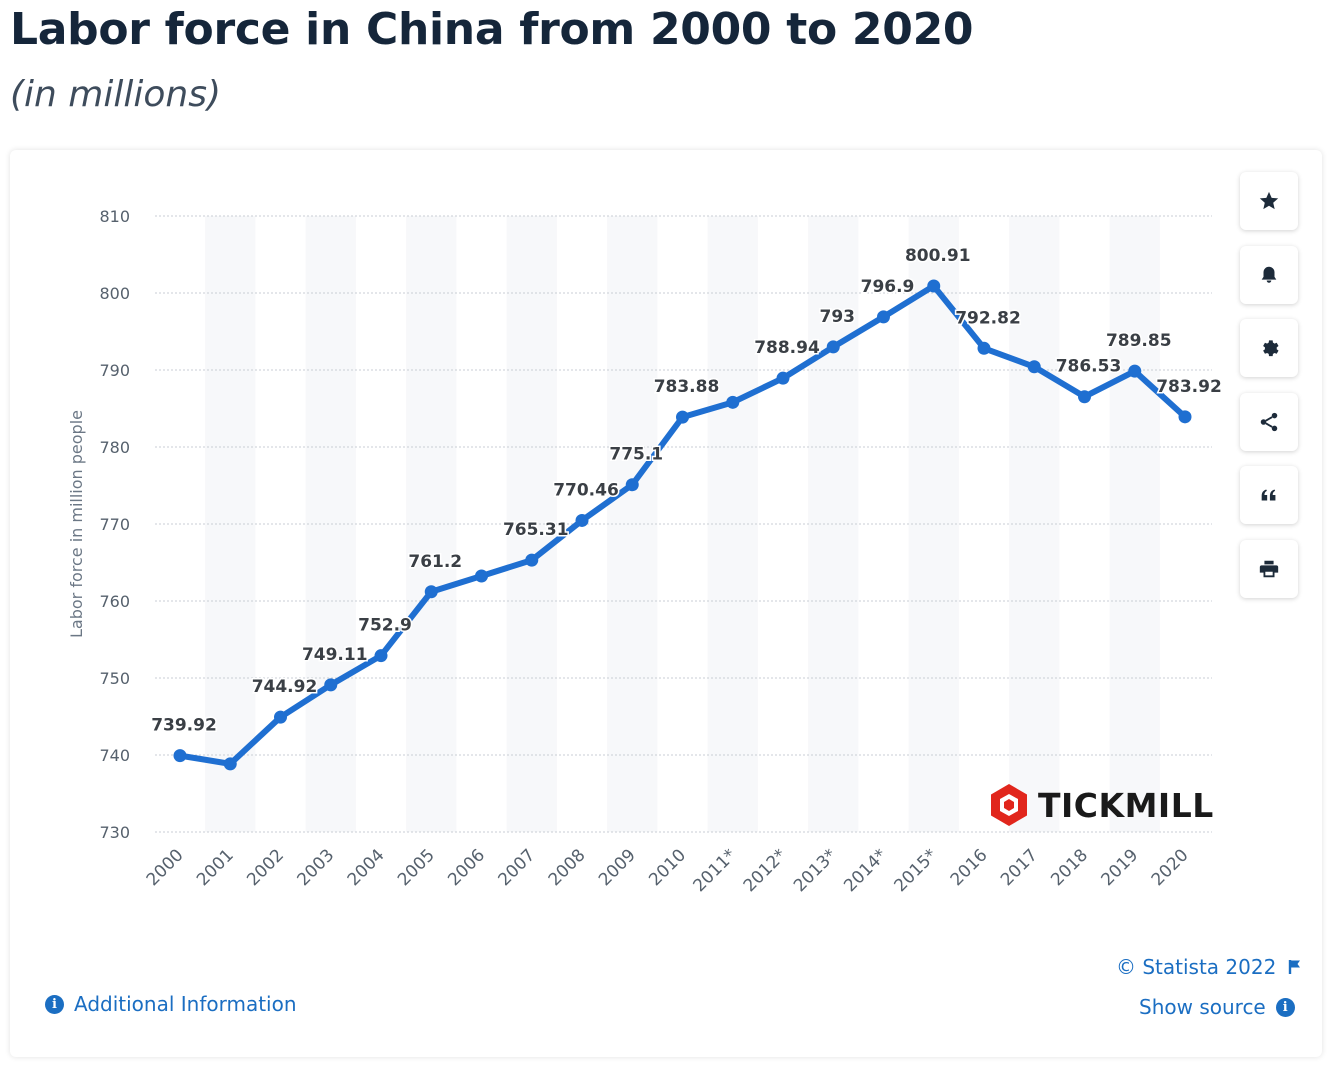 This screenshot has width=1332, height=1067. What do you see at coordinates (165, 867) in the screenshot?
I see `x-tick-label: 2000` at bounding box center [165, 867].